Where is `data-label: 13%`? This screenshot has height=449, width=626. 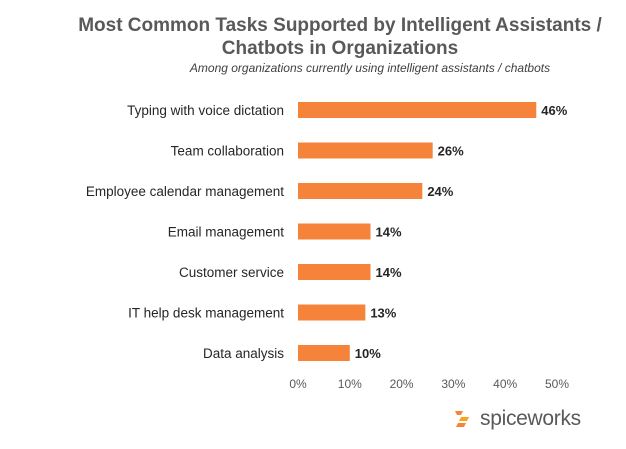
data-label: 13% is located at coordinates (383, 313).